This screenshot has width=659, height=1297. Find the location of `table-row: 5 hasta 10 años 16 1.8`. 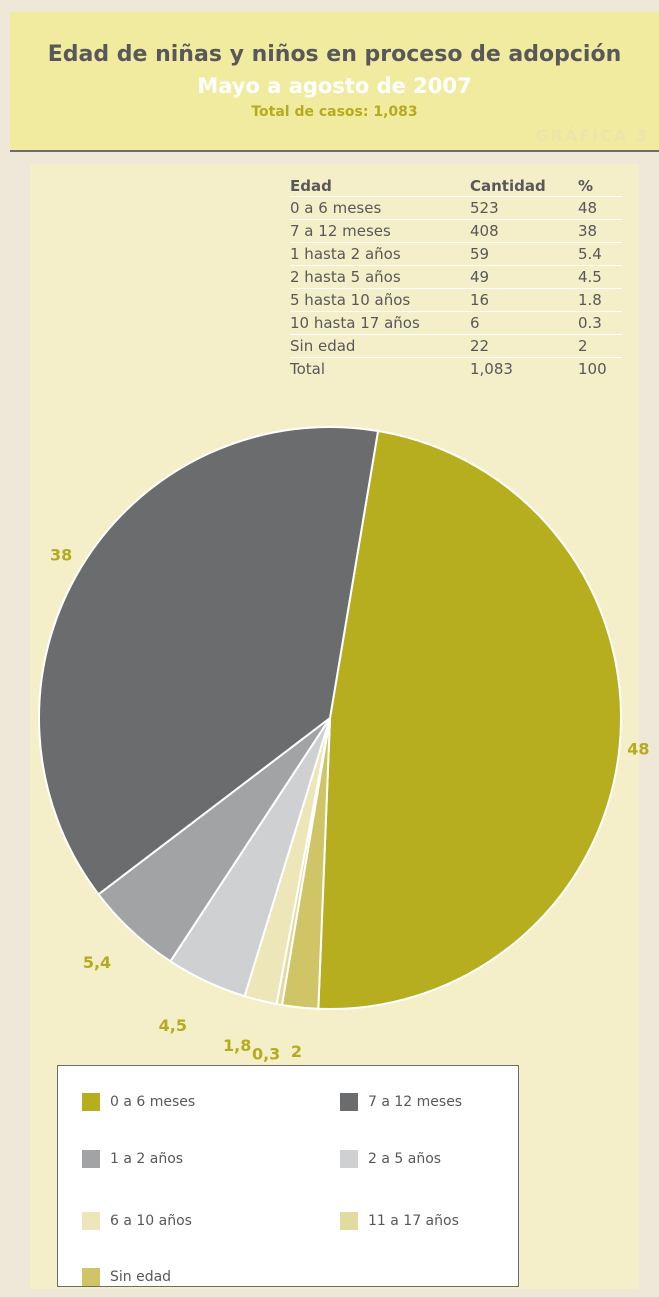

table-row: 5 hasta 10 años 16 1.8 is located at coordinates (456, 300).